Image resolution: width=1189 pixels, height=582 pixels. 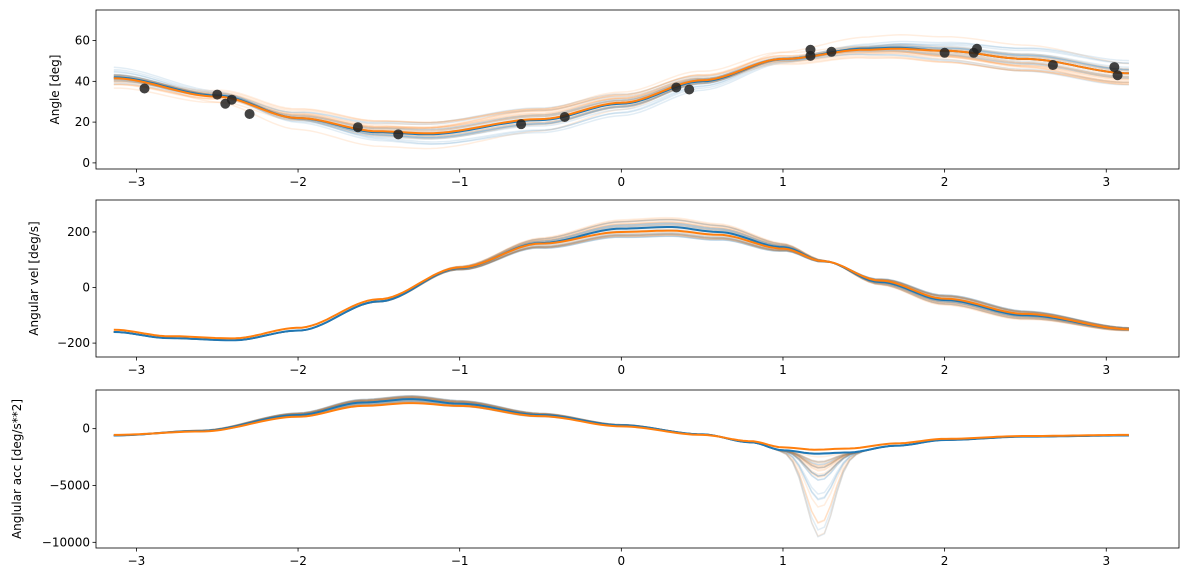 I want to click on x-tick-label: 0, so click(x=622, y=561).